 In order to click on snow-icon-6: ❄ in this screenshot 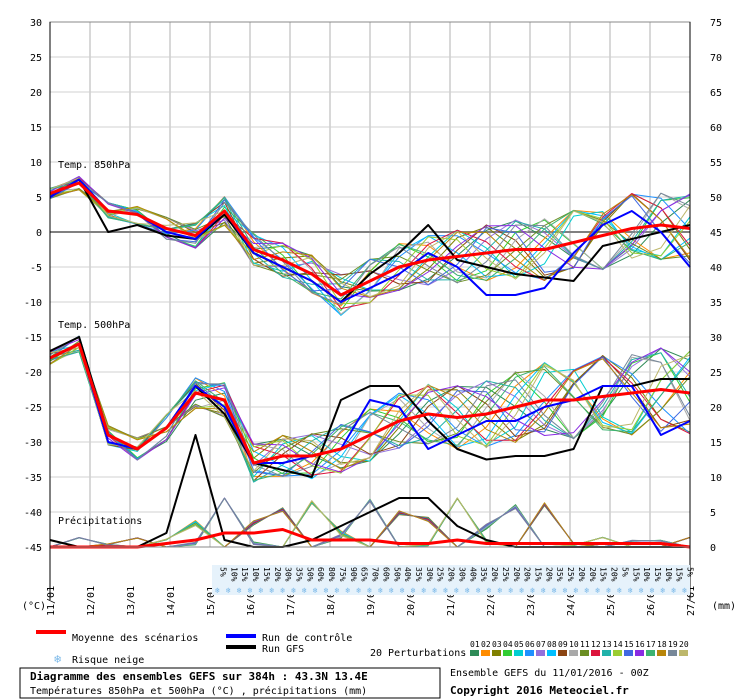, I will do `click(282, 590)`.